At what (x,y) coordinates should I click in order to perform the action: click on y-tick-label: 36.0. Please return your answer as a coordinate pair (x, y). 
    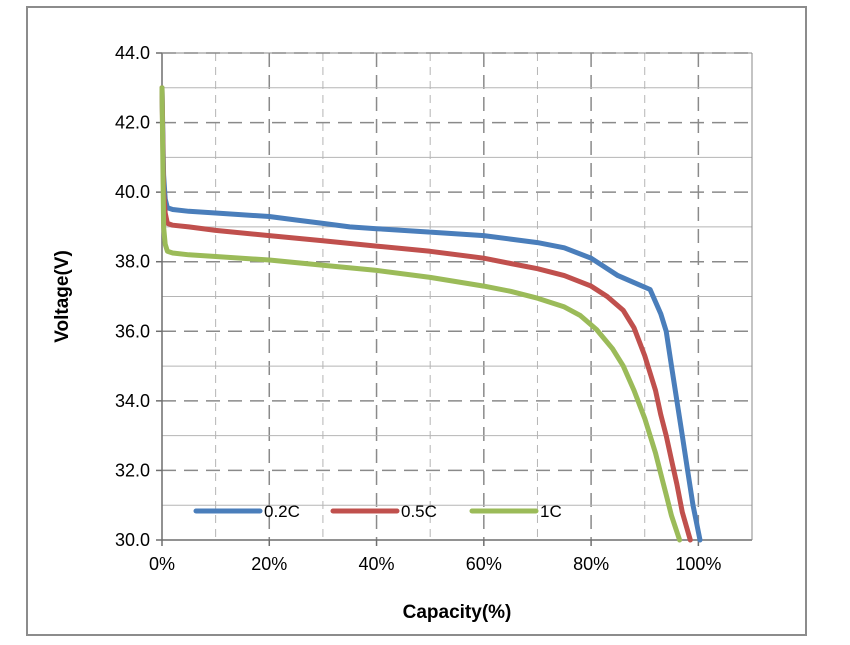
    Looking at the image, I should click on (132, 331).